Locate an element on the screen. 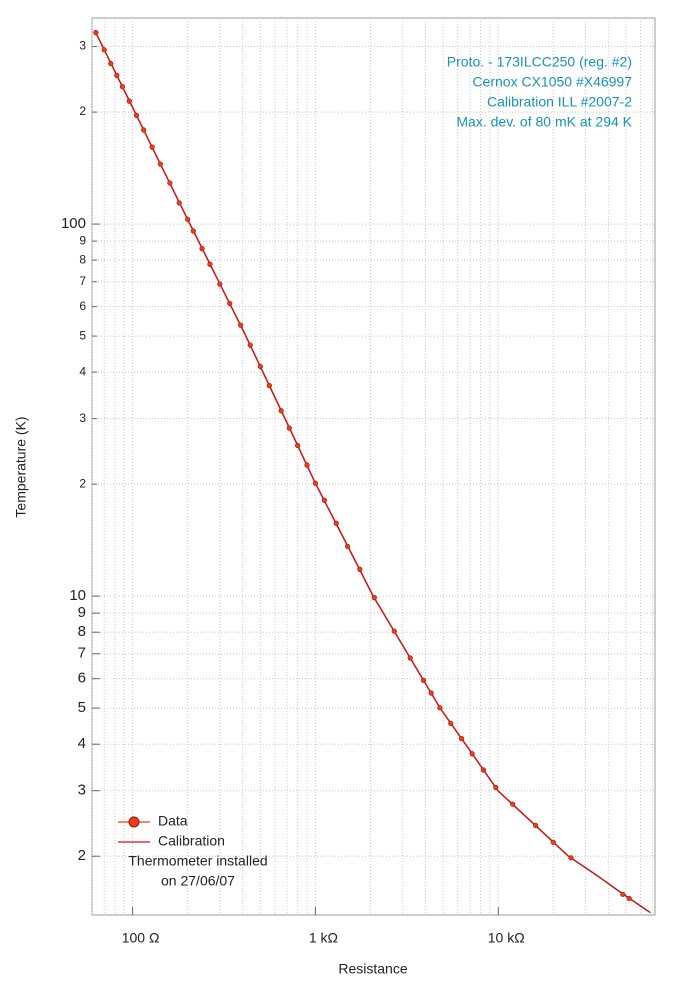  legend-label: Calibration is located at coordinates (191, 841).